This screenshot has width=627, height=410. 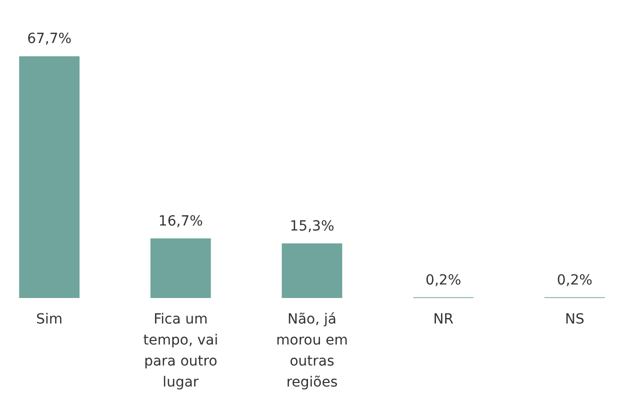 What do you see at coordinates (49, 39) in the screenshot?
I see `data-label: 67,7%` at bounding box center [49, 39].